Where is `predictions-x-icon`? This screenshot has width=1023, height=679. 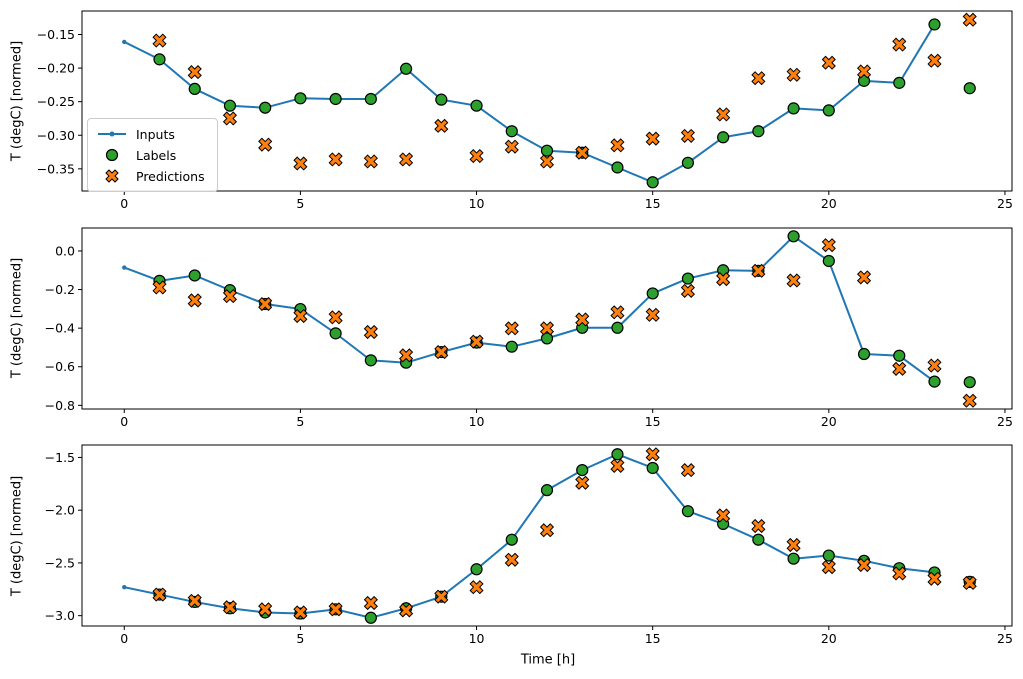
predictions-x-icon is located at coordinates (112, 176).